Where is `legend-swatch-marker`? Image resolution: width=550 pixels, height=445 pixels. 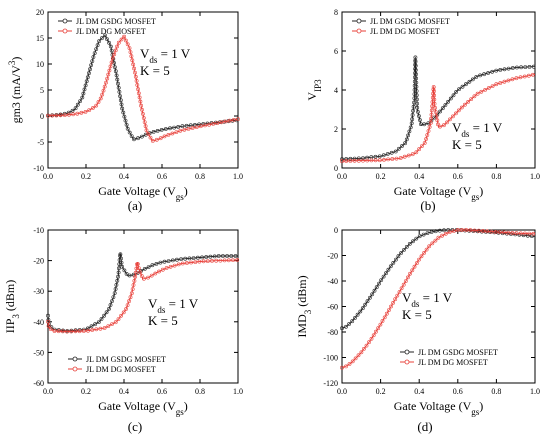 legend-swatch-marker is located at coordinates (359, 21).